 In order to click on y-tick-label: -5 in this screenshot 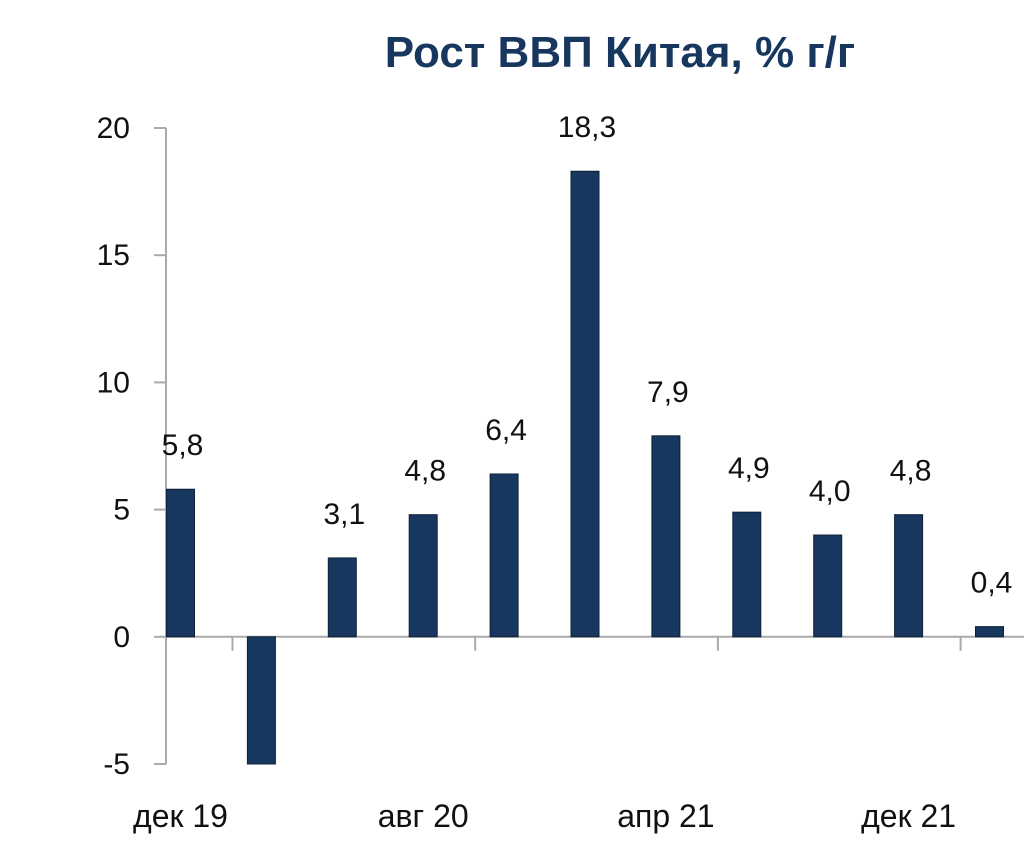, I will do `click(116, 764)`.